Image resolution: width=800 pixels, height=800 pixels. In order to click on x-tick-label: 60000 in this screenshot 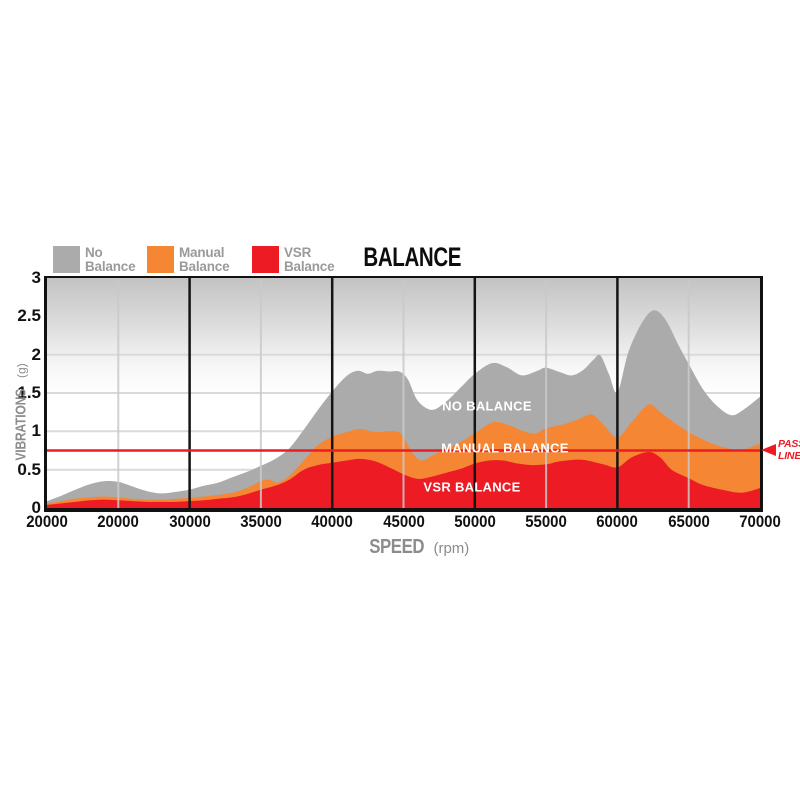, I will do `click(617, 521)`.